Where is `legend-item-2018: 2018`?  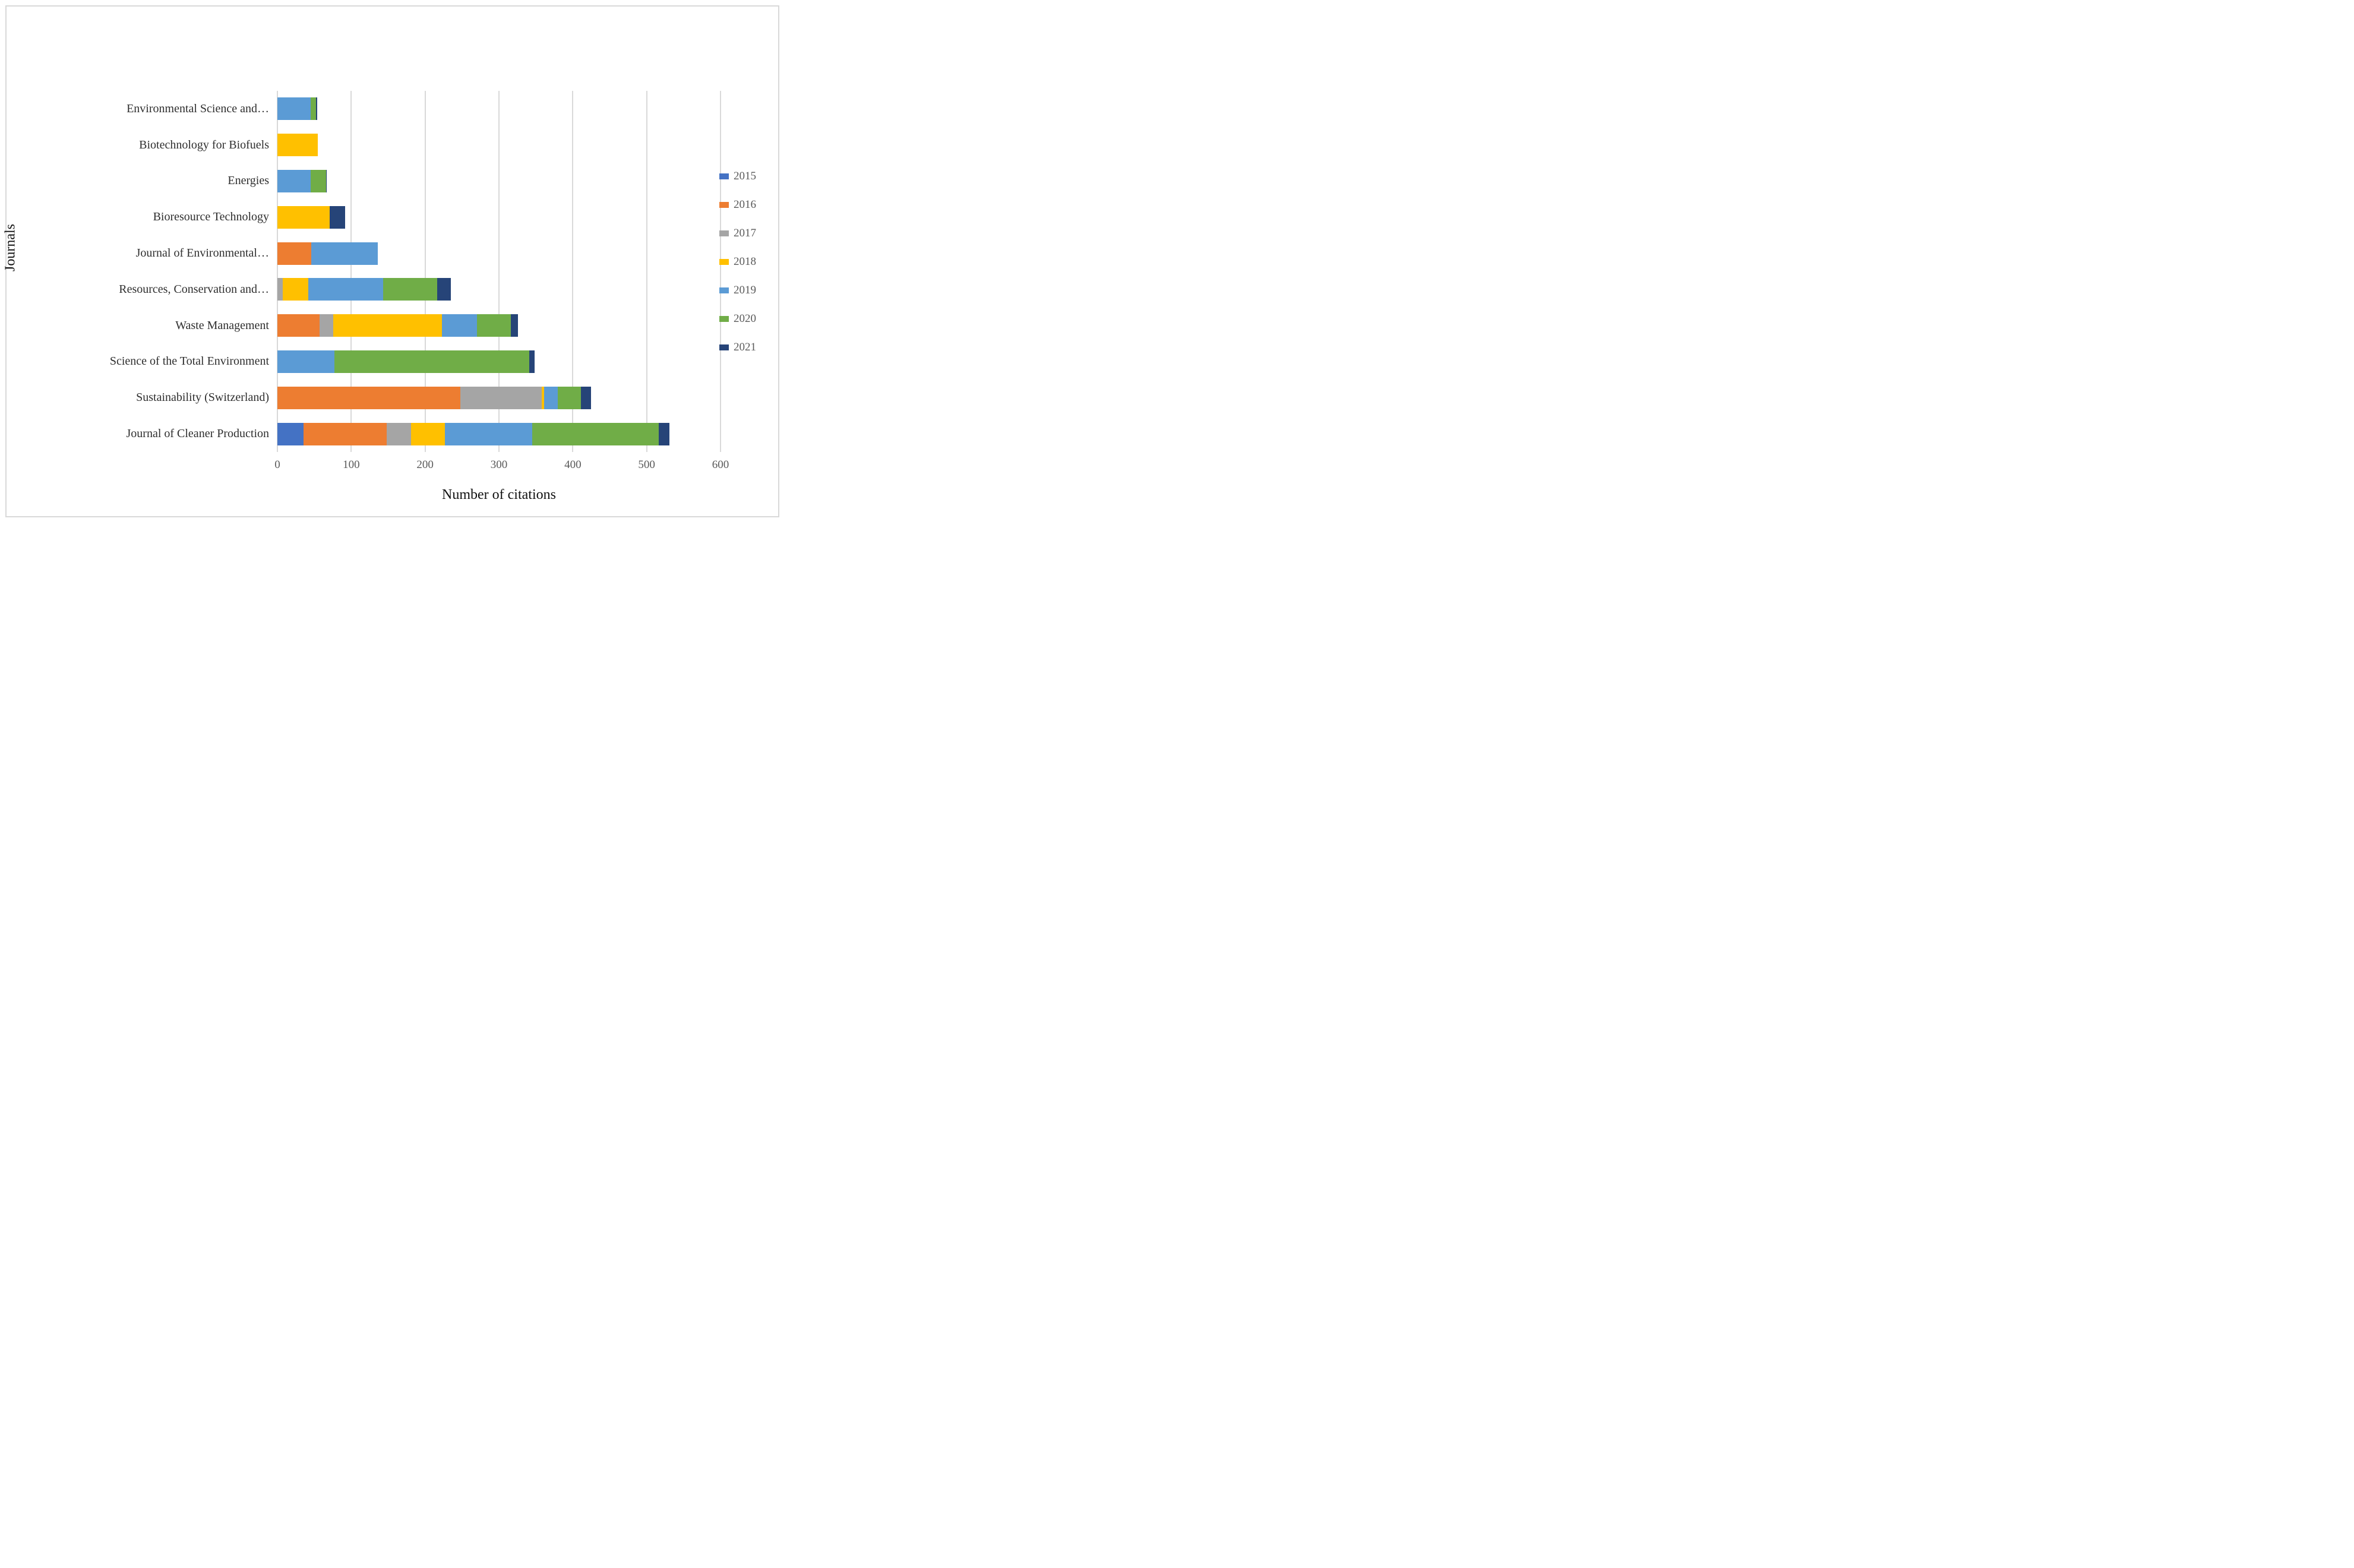
legend-item-2018: 2018 is located at coordinates (737, 262).